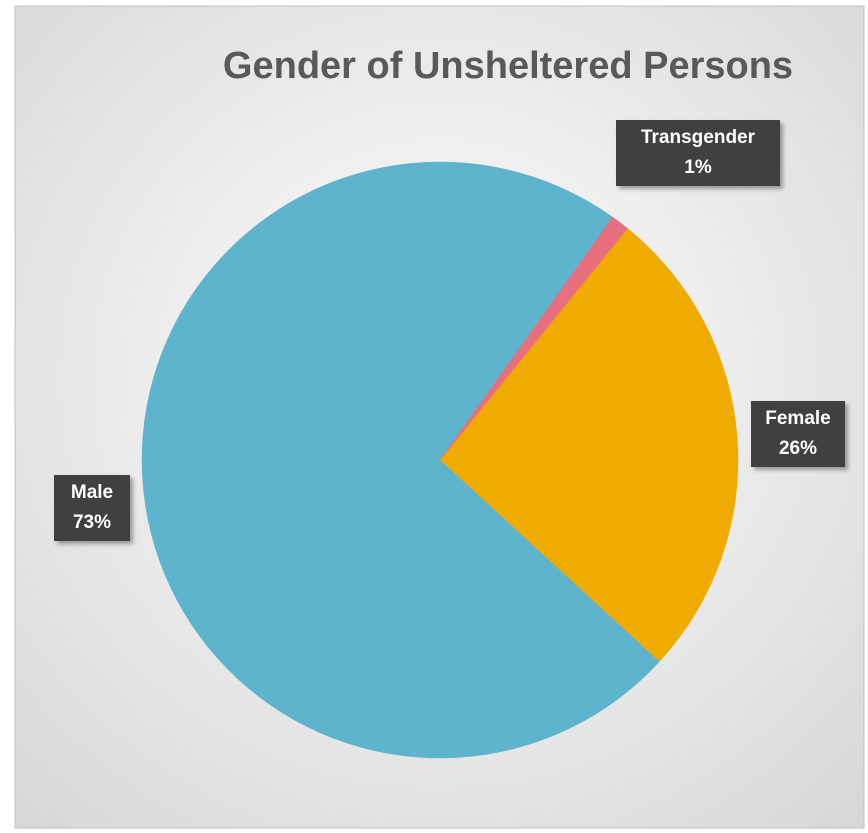 This screenshot has height=833, width=868. I want to click on category-label: Male, so click(92, 492).